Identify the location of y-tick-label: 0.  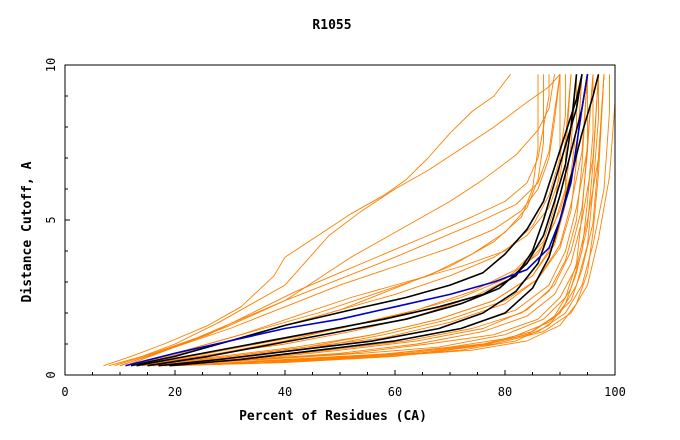
(51, 374).